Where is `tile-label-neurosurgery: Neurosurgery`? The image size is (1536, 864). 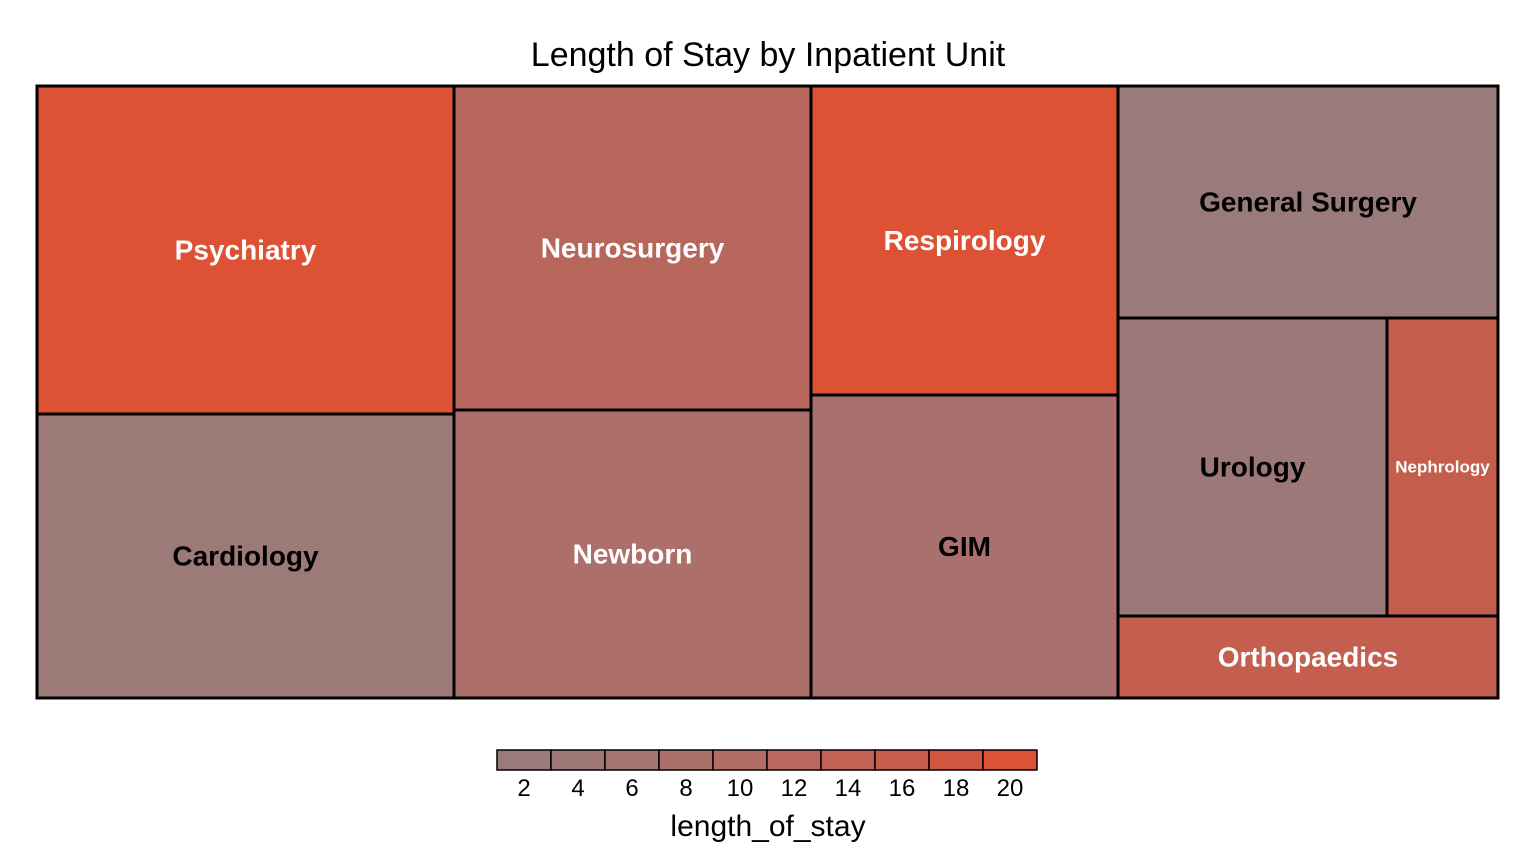
tile-label-neurosurgery: Neurosurgery is located at coordinates (633, 248).